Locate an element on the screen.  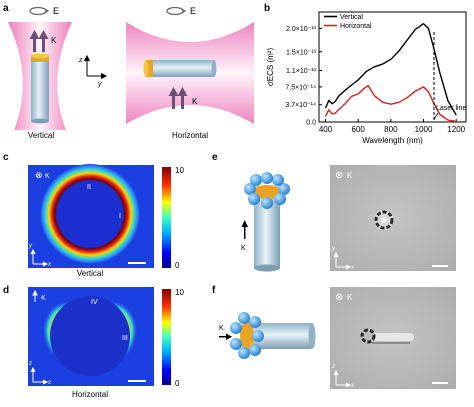
laser-line-pointer is located at coordinates (436, 116).